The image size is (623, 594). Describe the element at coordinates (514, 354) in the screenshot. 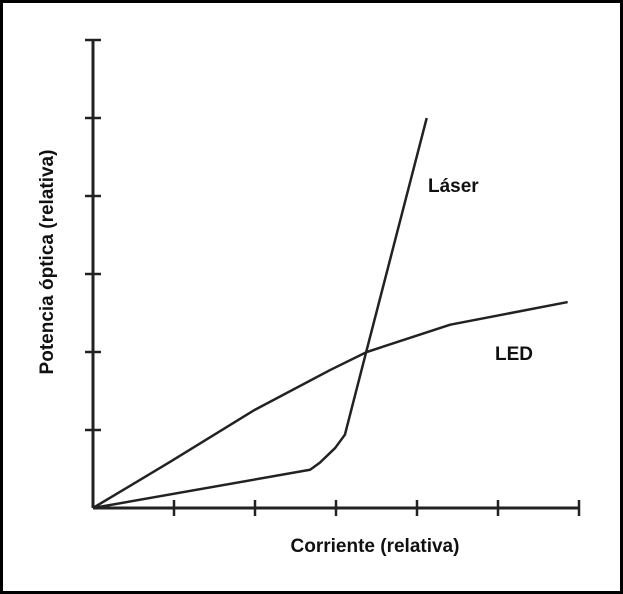

I see `series-label: LED` at that location.